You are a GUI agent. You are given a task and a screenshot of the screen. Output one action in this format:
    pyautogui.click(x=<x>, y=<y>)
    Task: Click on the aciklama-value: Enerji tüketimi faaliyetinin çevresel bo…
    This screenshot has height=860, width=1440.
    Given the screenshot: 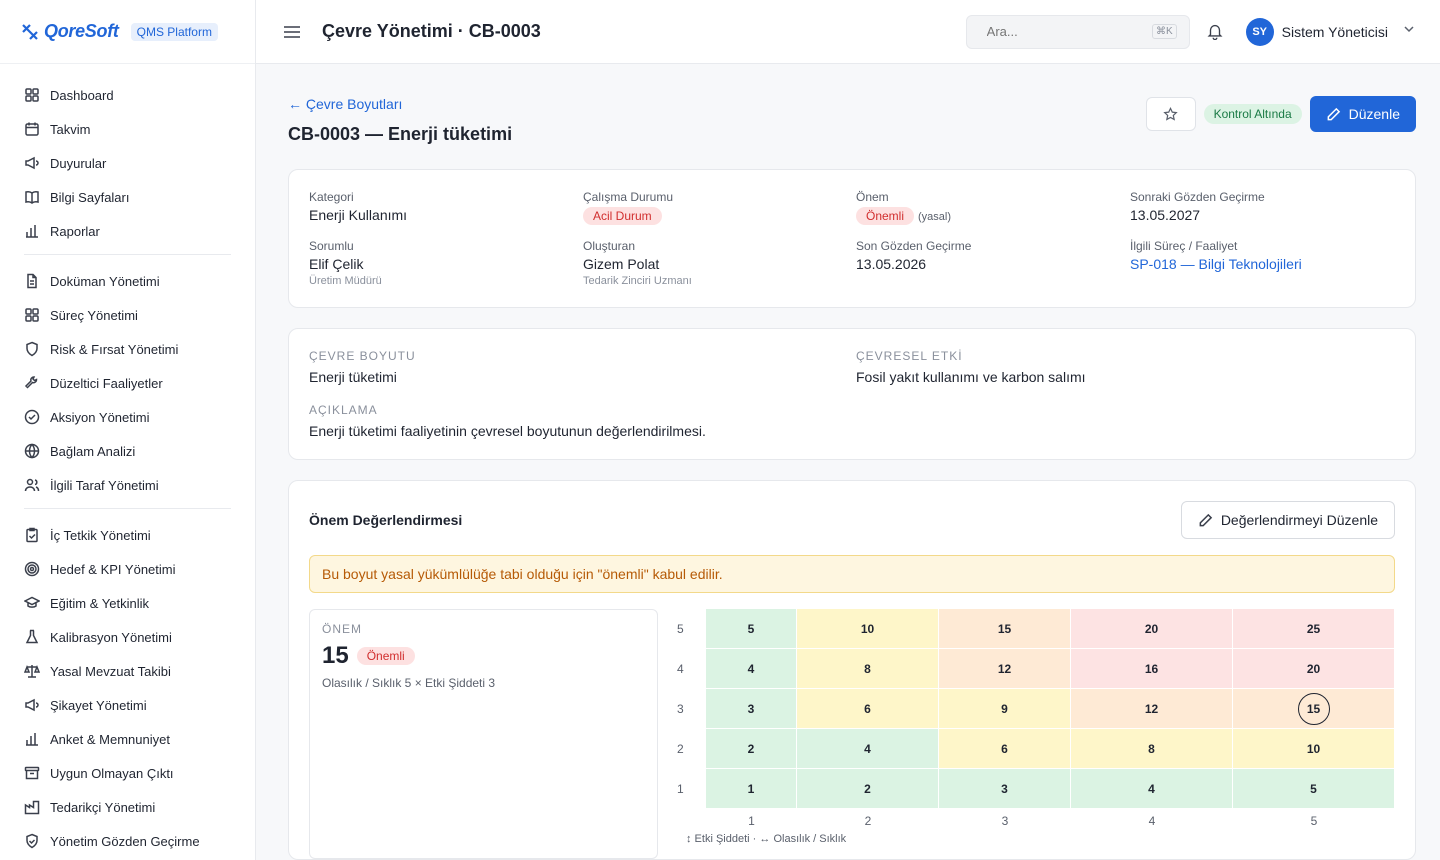 What is the action you would take?
    pyautogui.click(x=507, y=431)
    